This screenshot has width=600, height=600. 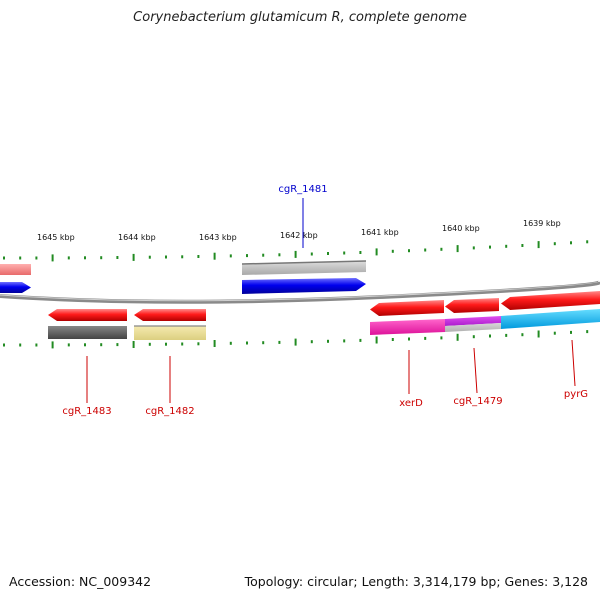 I want to click on gene-label-cgR_1481: cgR_1481, so click(x=302, y=189).